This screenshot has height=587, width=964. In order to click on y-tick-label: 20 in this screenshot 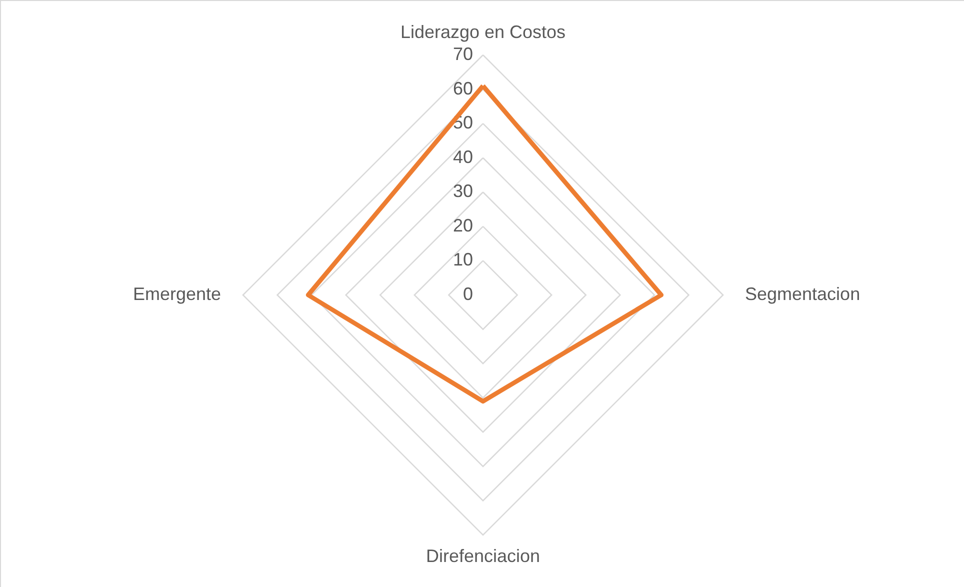, I will do `click(462, 225)`.